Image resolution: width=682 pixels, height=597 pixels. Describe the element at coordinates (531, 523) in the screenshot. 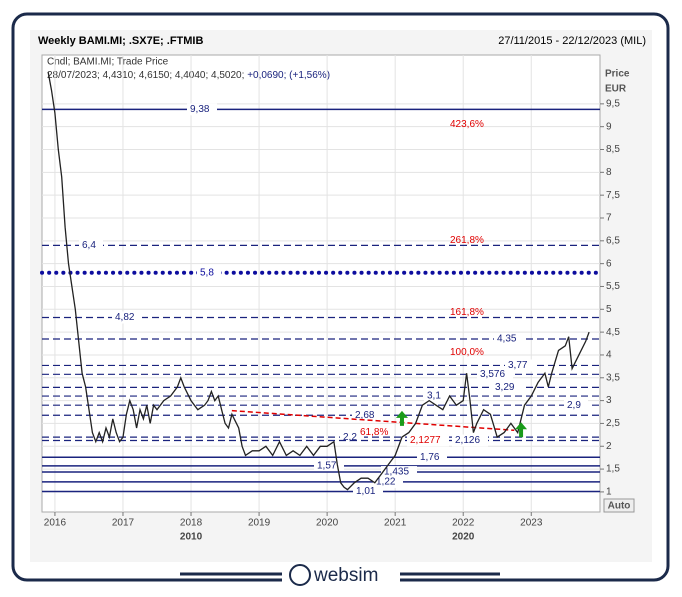

I see `x-tick-label: 2023` at that location.